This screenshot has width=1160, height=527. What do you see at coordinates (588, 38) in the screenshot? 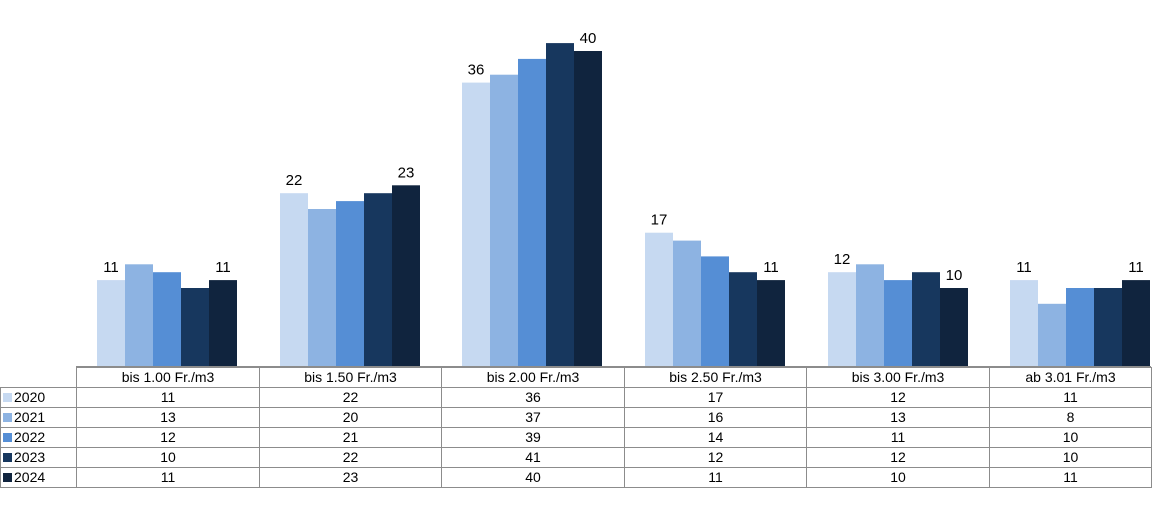
I see `data-label-2024-3: 40` at bounding box center [588, 38].